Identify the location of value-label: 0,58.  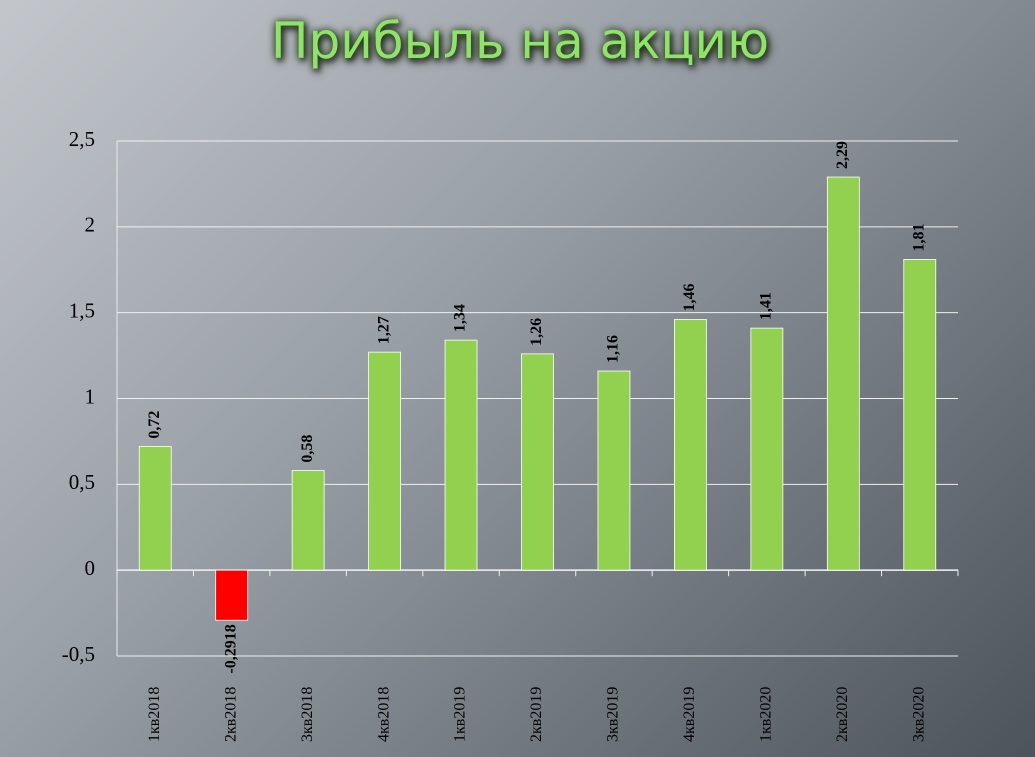
(307, 449).